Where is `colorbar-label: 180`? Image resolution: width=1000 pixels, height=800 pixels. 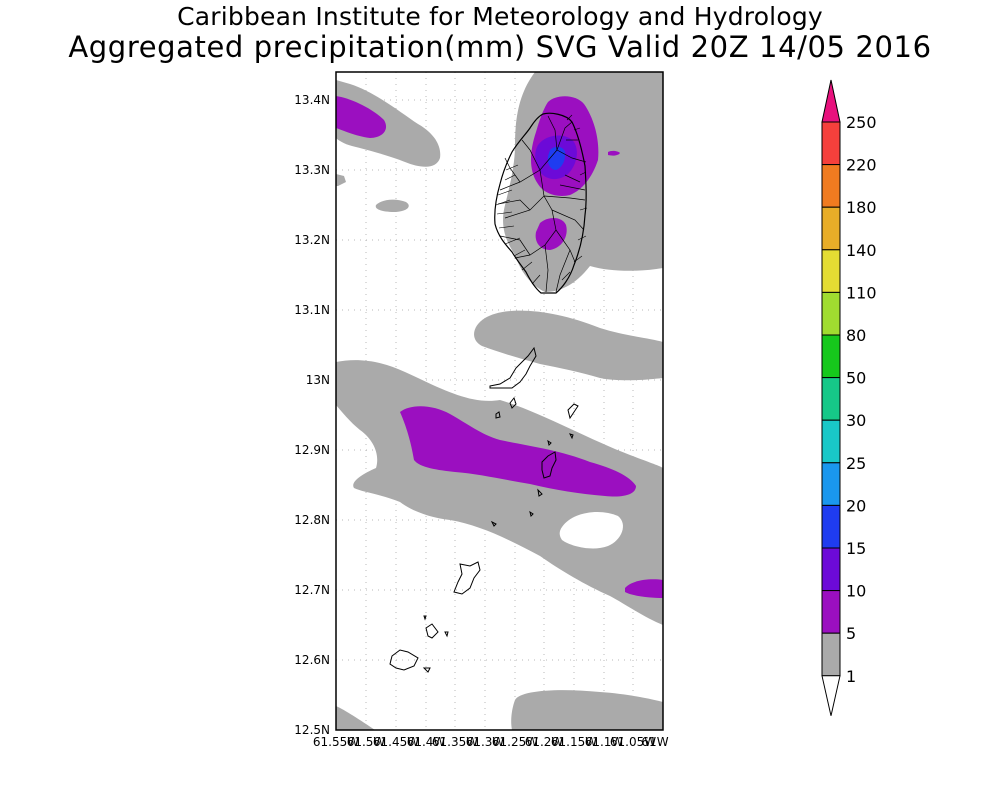 colorbar-label: 180 is located at coordinates (861, 207).